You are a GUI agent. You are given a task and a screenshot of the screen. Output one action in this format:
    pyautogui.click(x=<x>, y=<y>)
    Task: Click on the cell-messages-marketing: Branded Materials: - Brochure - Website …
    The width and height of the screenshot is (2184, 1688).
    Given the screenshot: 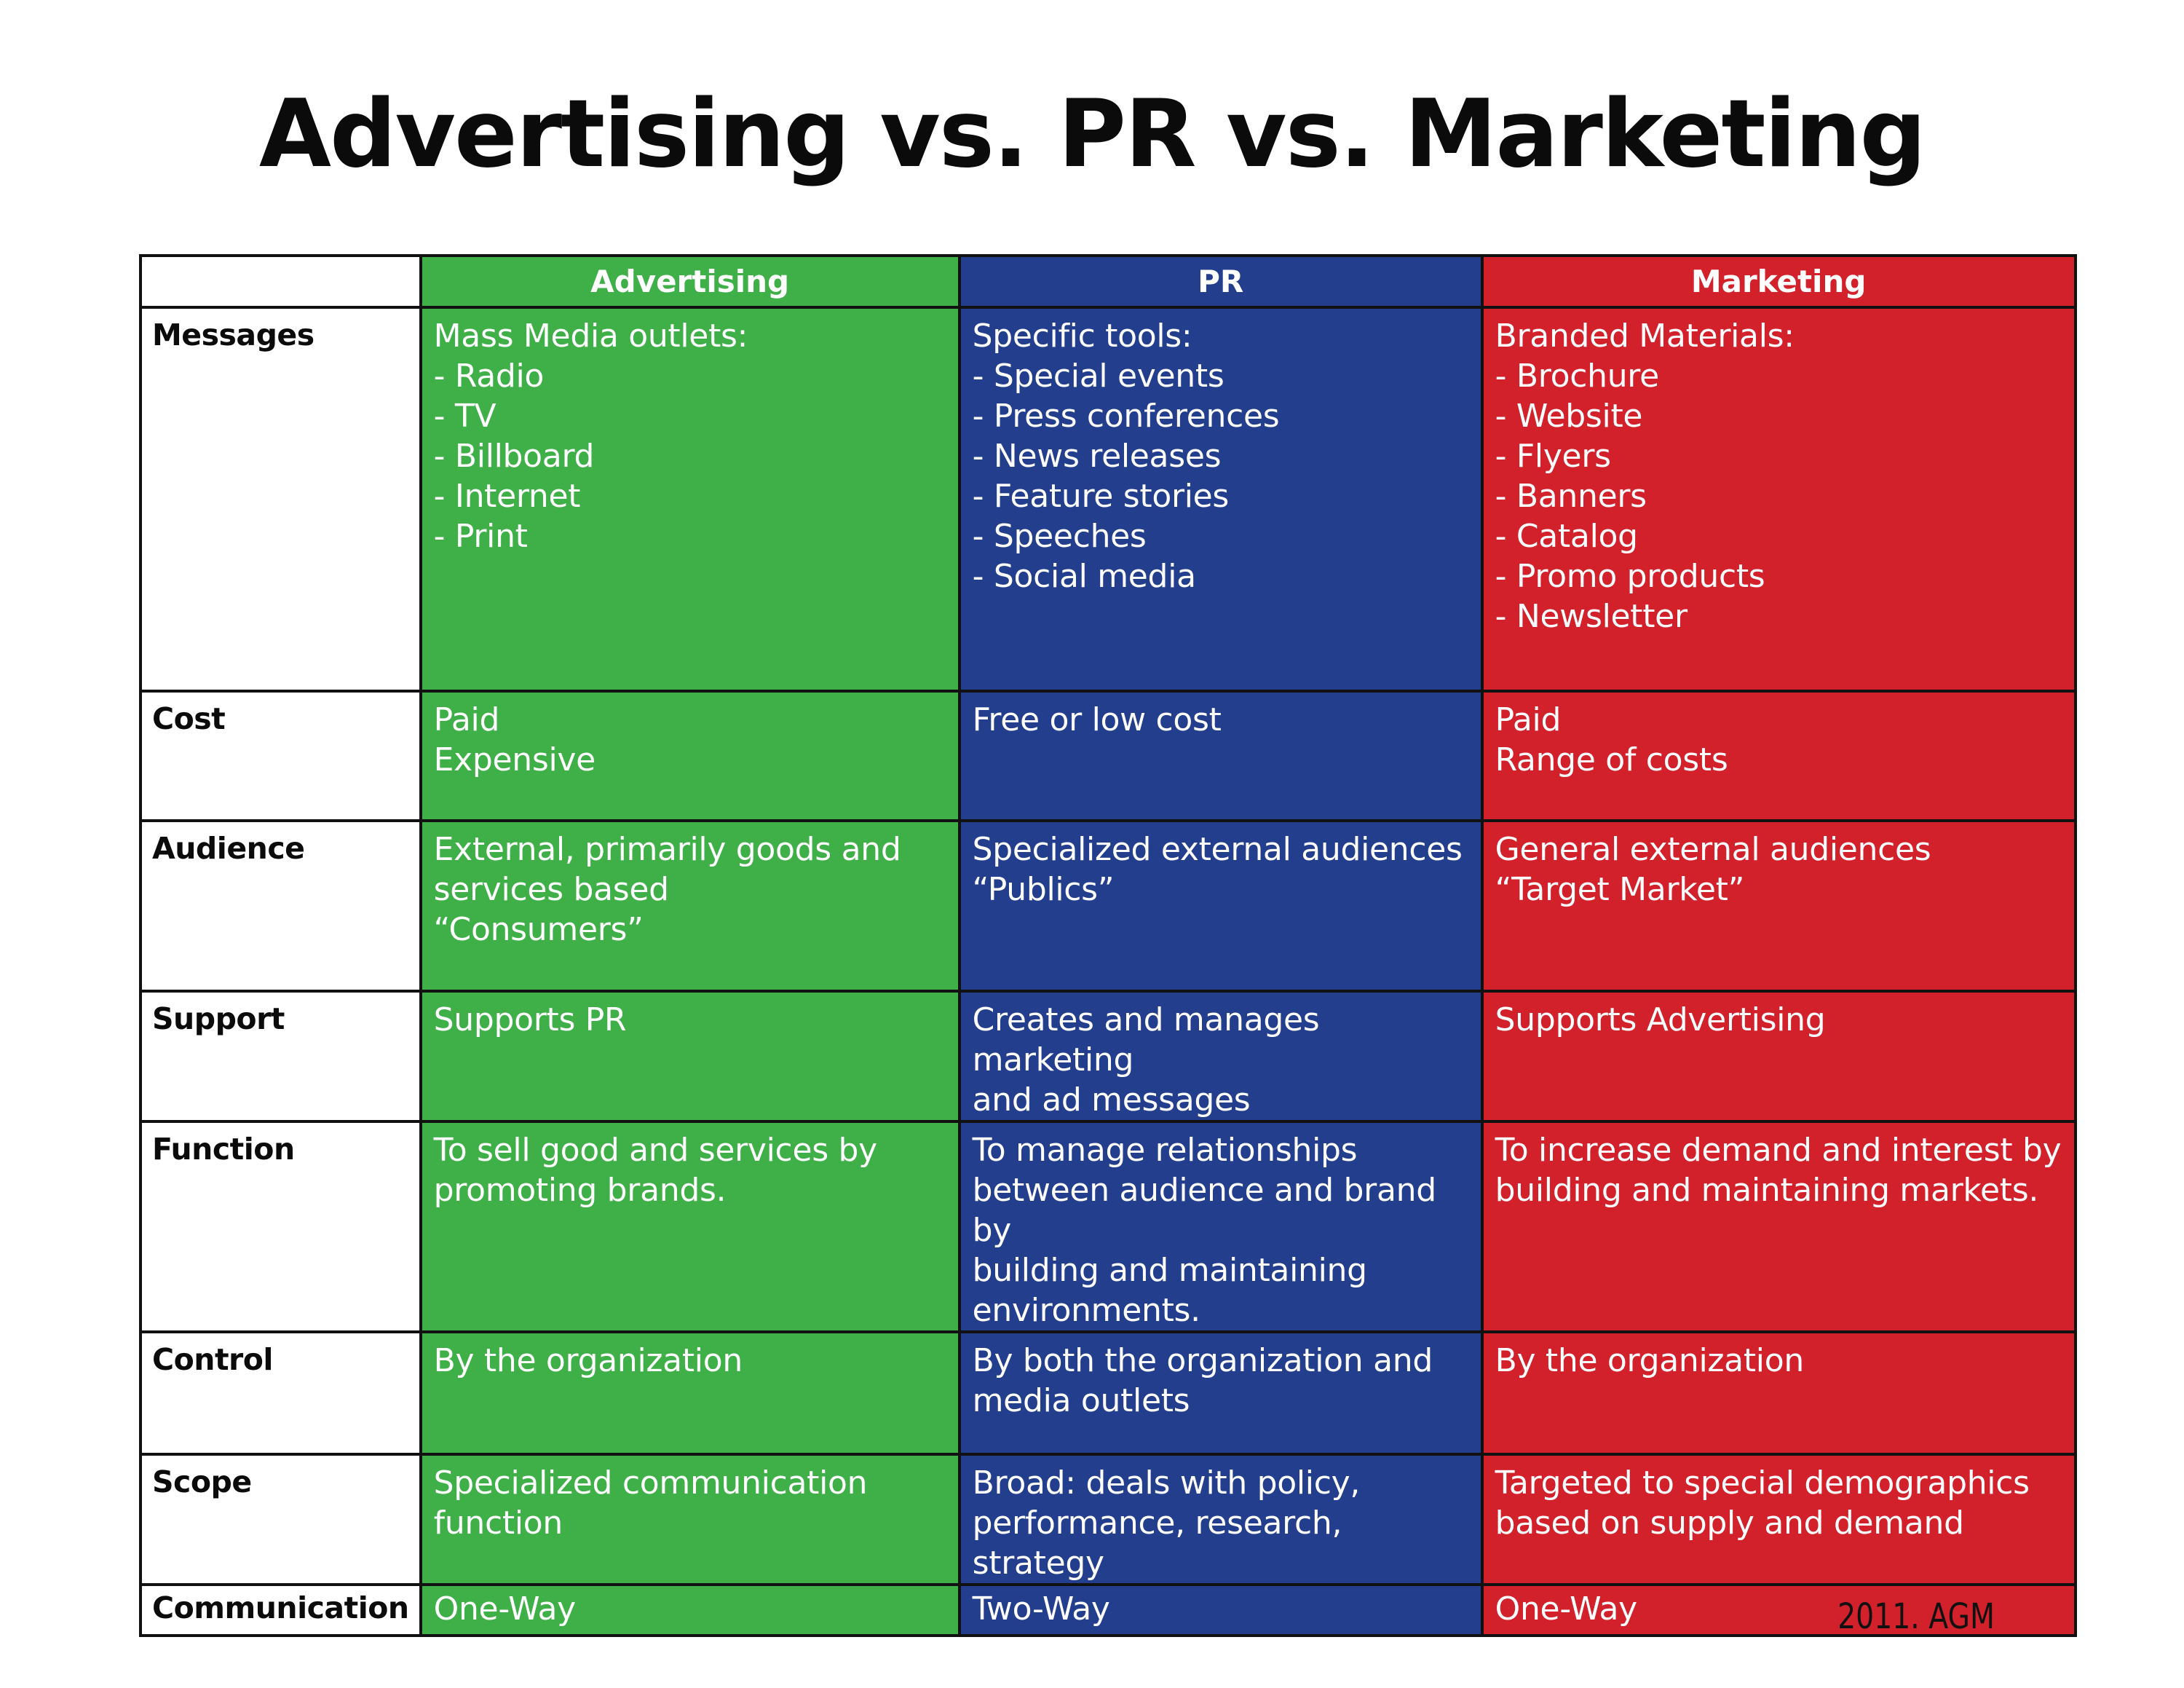 What is the action you would take?
    pyautogui.click(x=1778, y=499)
    